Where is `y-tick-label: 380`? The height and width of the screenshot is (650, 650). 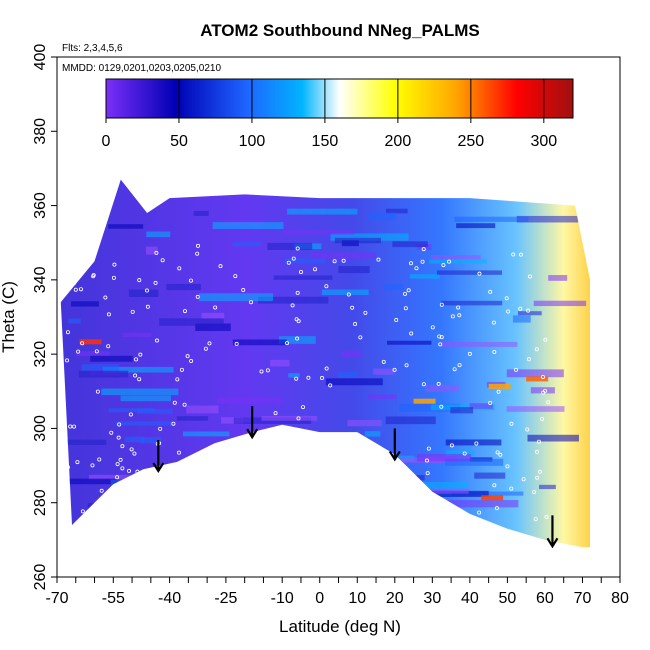 y-tick-label: 380 is located at coordinates (40, 131).